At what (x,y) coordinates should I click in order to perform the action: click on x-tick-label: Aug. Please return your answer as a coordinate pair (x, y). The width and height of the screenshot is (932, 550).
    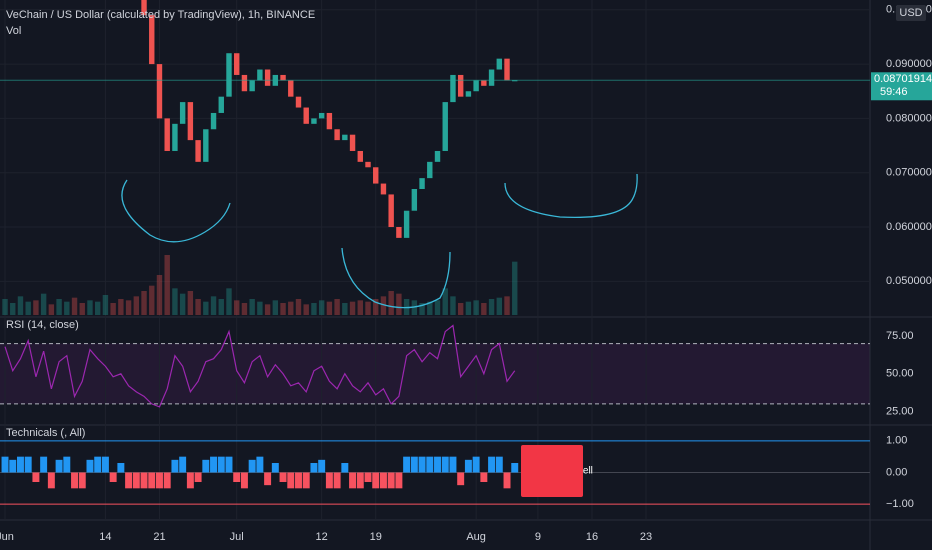
    Looking at the image, I should click on (476, 537).